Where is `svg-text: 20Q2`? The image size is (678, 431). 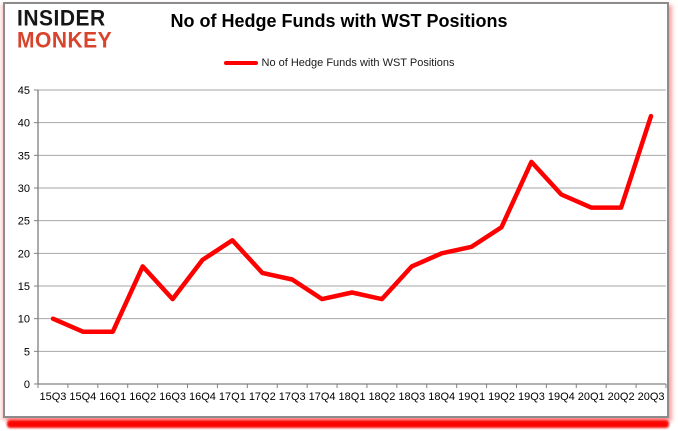
svg-text: 20Q2 is located at coordinates (621, 397).